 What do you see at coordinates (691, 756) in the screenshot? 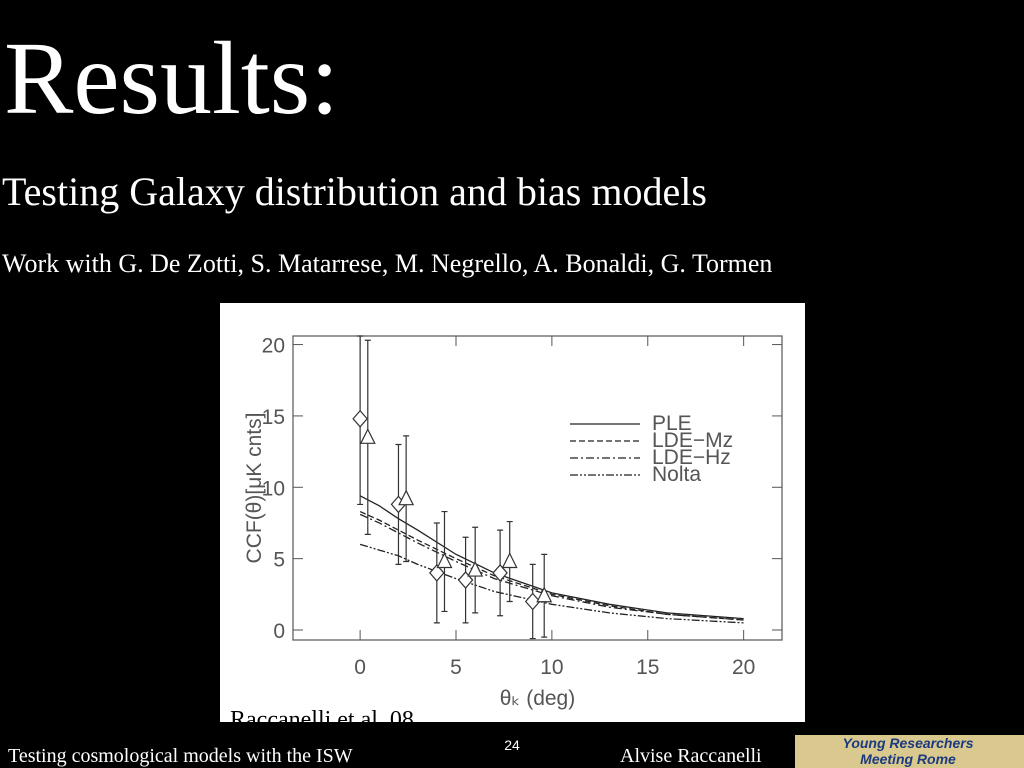
I see `footer-right: Alvise Raccanelli` at bounding box center [691, 756].